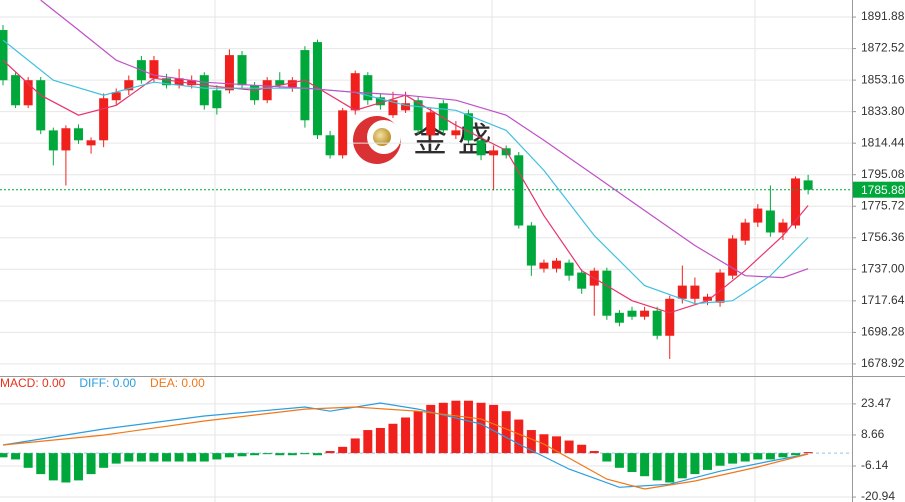  What do you see at coordinates (33, 383) in the screenshot?
I see `legend-entry: MACD: 0.00` at bounding box center [33, 383].